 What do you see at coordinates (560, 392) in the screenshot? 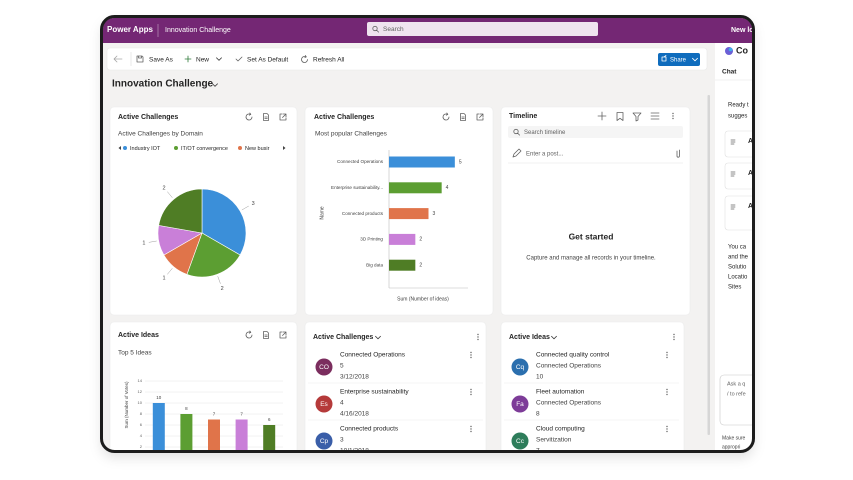
I see `record-name: Fleet automation` at bounding box center [560, 392].